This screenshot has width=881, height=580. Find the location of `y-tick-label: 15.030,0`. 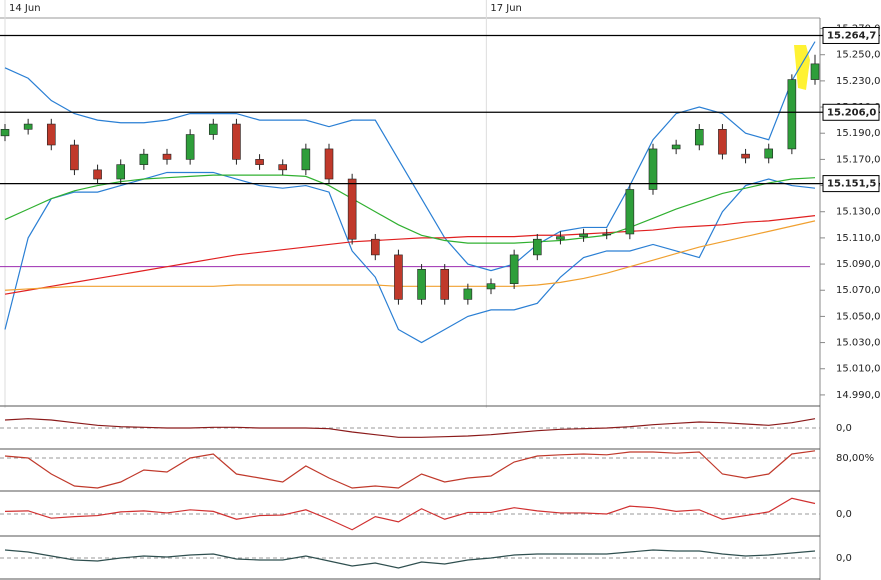

y-tick-label: 15.030,0 is located at coordinates (858, 343).